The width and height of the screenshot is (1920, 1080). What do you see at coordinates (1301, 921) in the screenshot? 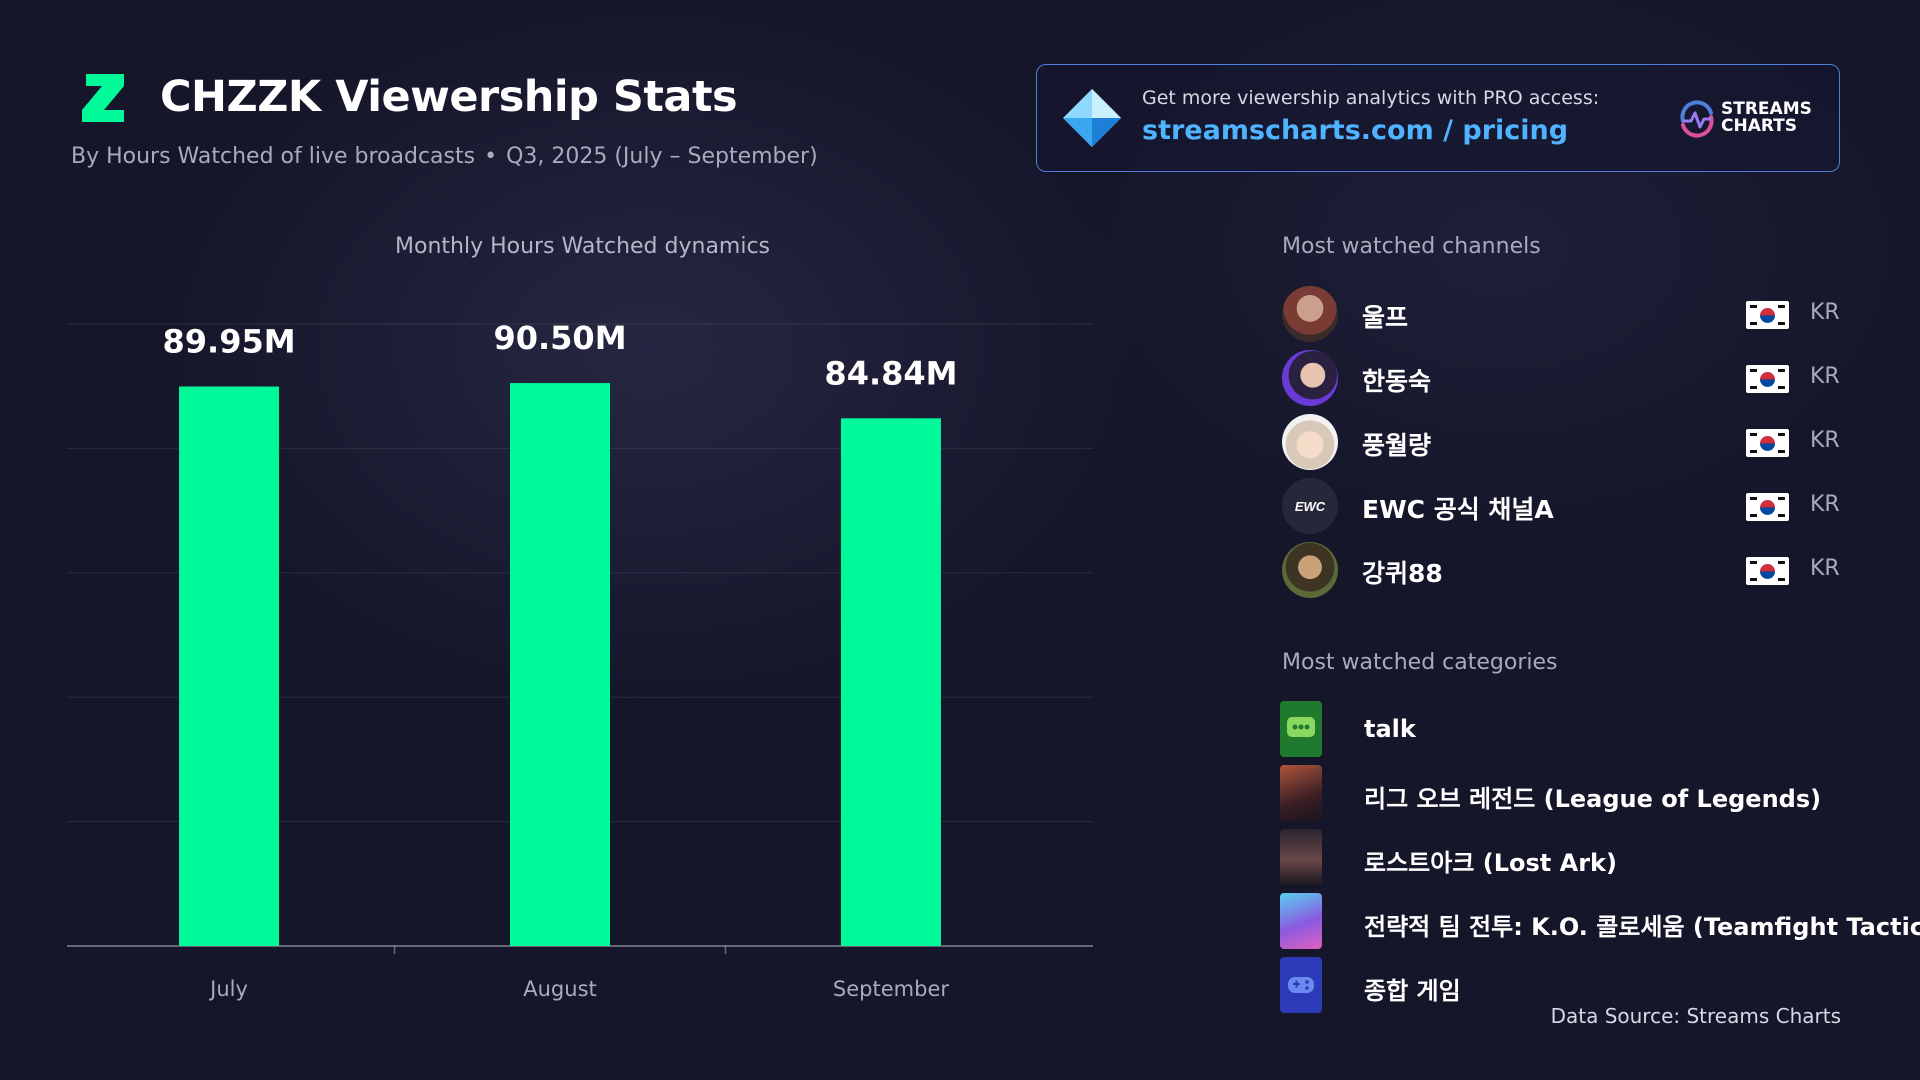
I see `teamfight-tactics-cover-icon` at bounding box center [1301, 921].